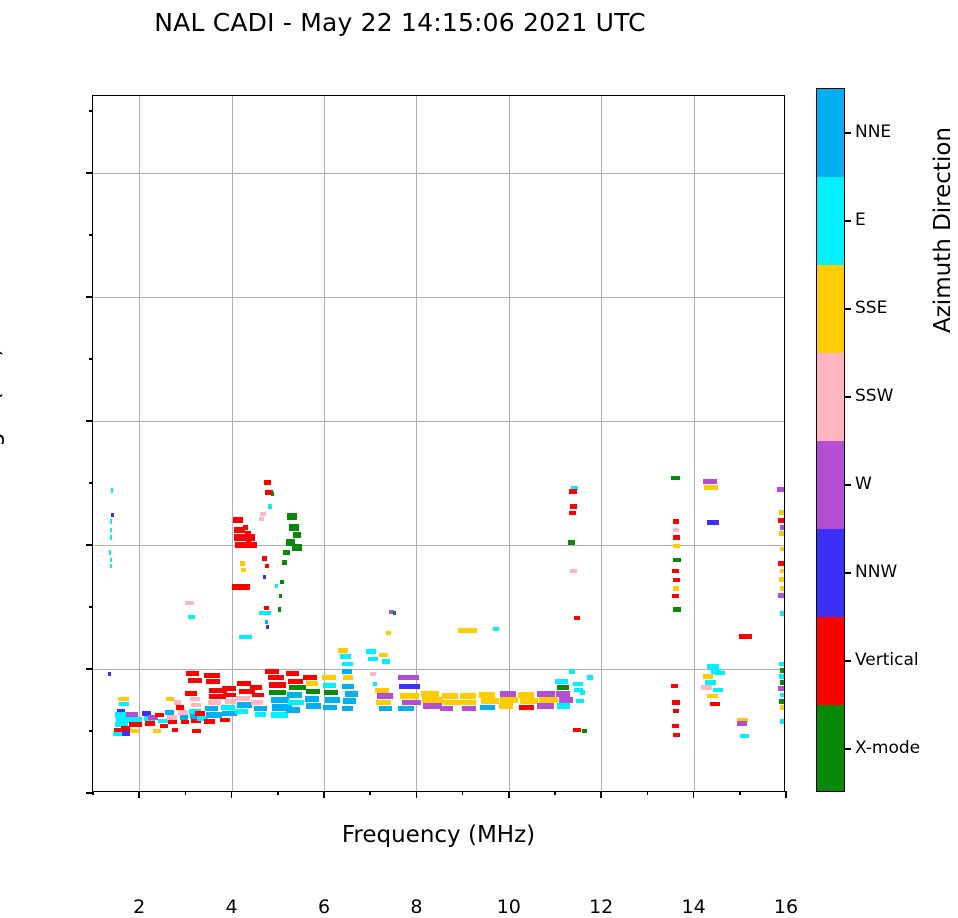  What do you see at coordinates (871, 308) in the screenshot?
I see `colorbar-label-sse: SSE` at bounding box center [871, 308].